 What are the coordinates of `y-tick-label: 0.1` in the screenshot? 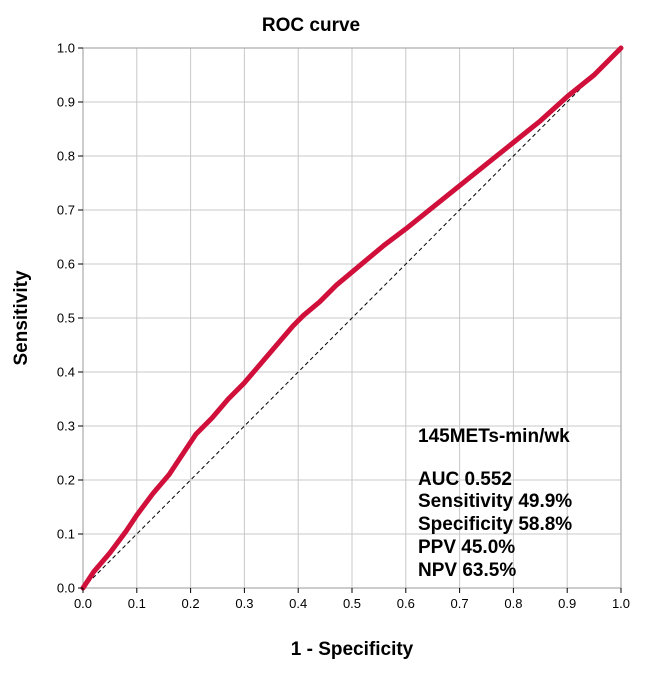 It's located at (66, 534).